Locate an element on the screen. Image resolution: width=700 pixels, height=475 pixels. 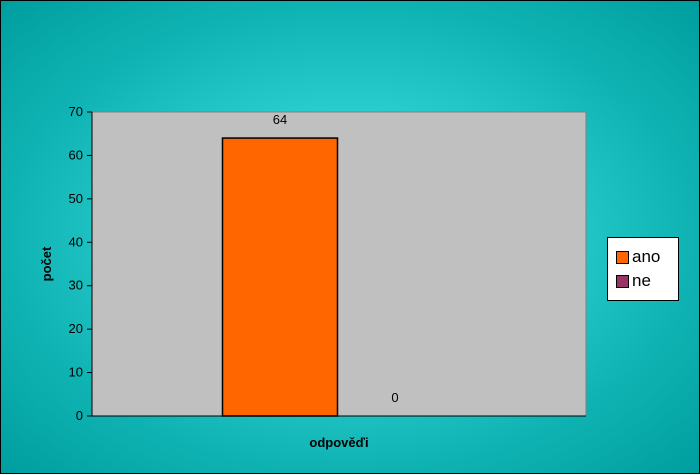
legend-item-ano: ano is located at coordinates (647, 257).